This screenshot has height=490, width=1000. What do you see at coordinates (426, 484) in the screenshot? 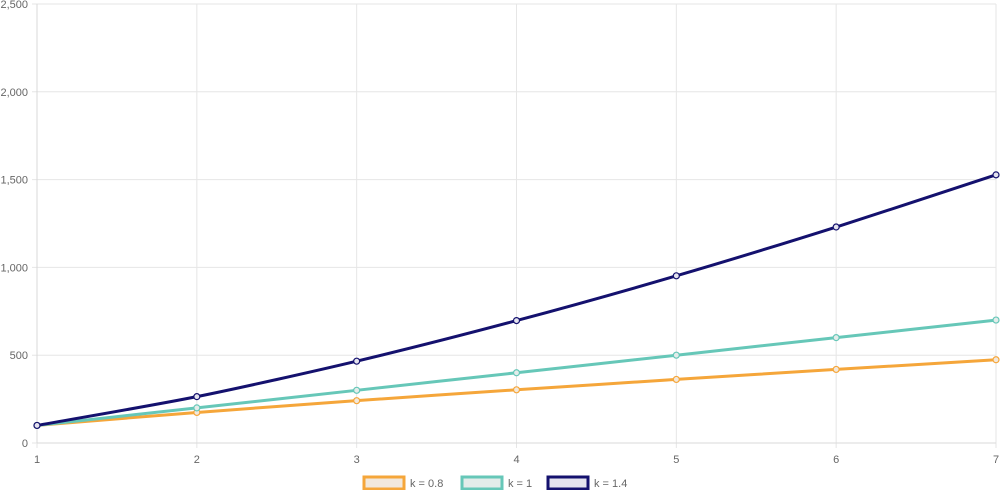
I see `legend-label: k = 0.8` at bounding box center [426, 484].